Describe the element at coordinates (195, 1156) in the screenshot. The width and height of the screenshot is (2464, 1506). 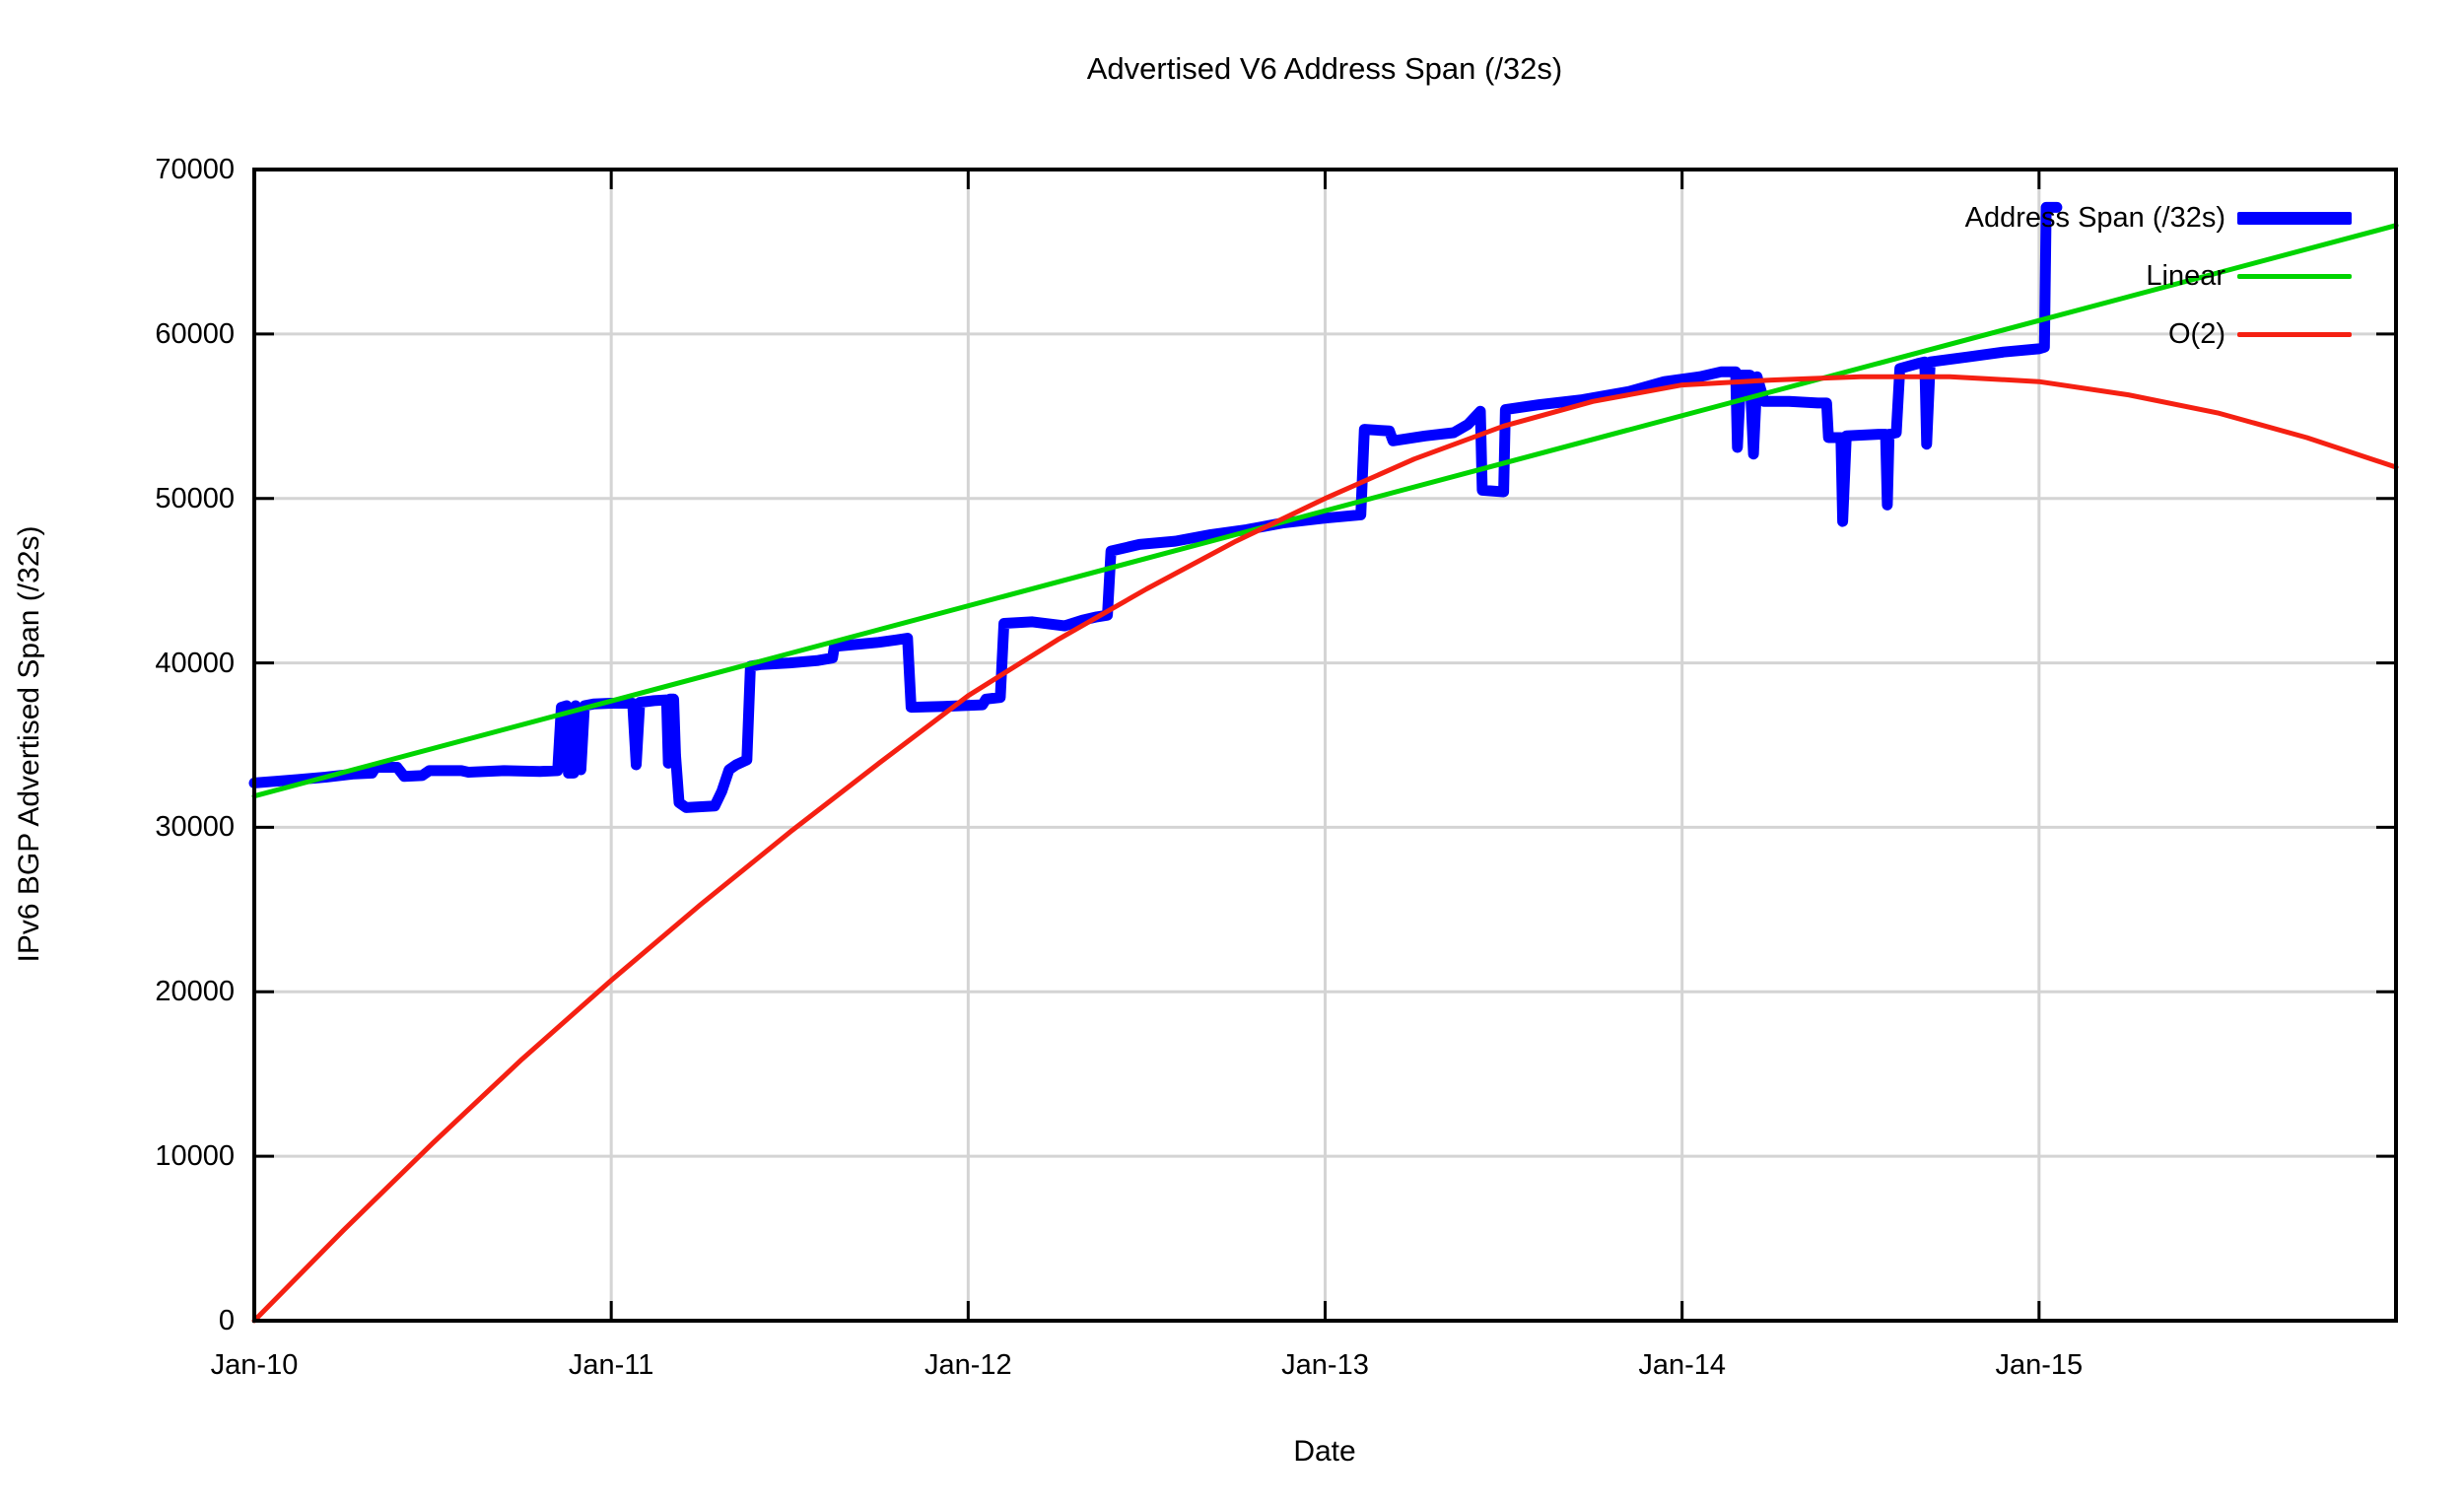
I see `y-tick-label: 10000` at that location.